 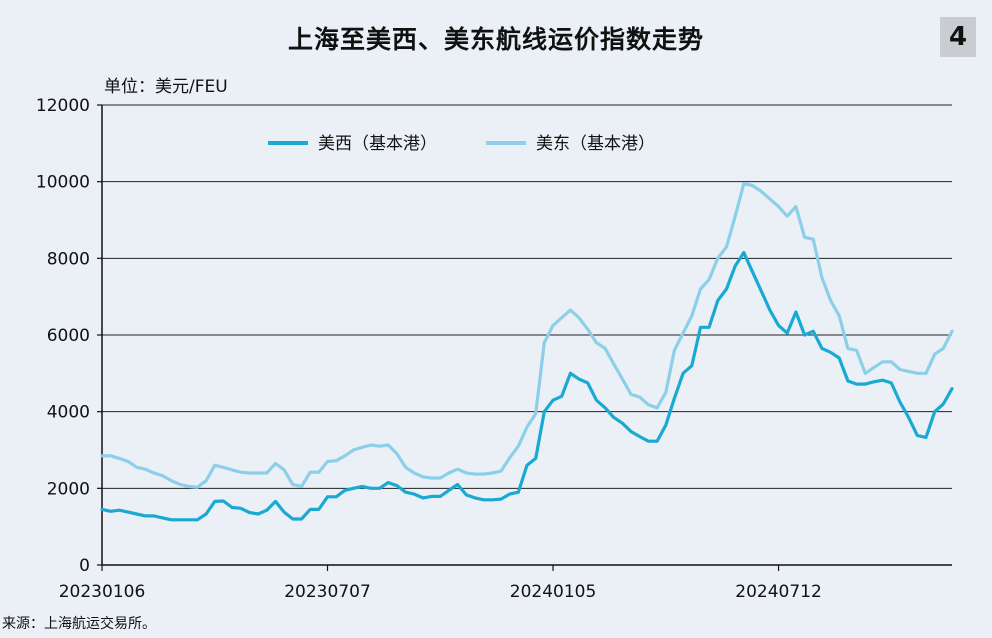 I want to click on x-tick-label: 20230106, so click(x=102, y=592).